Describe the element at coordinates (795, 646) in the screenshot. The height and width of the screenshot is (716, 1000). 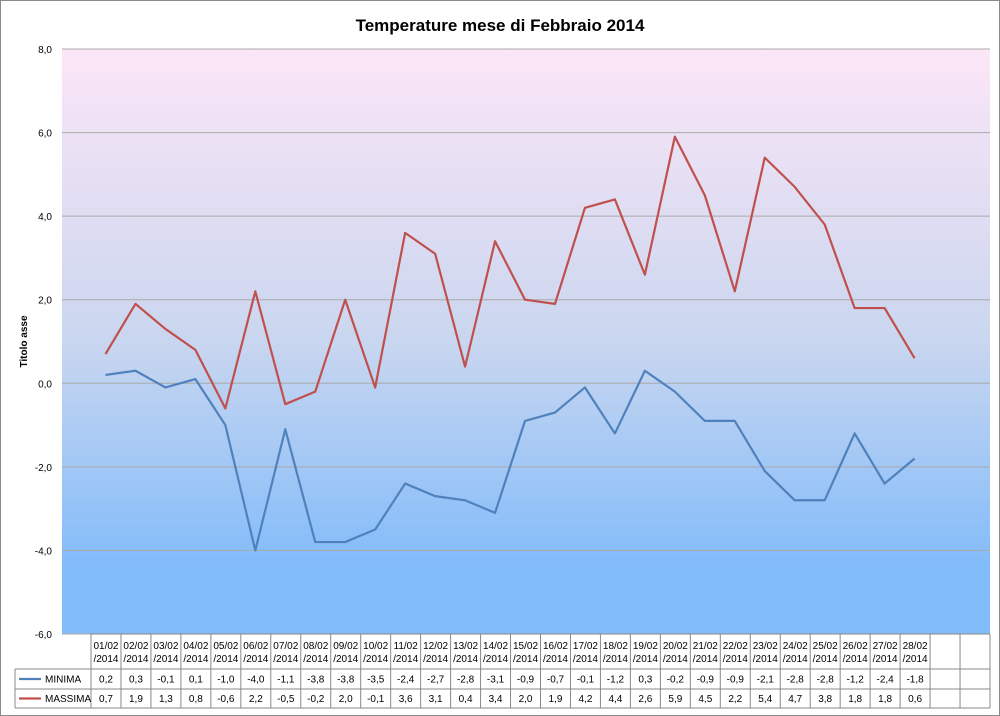
I see `x-tick-label: 24/02` at that location.